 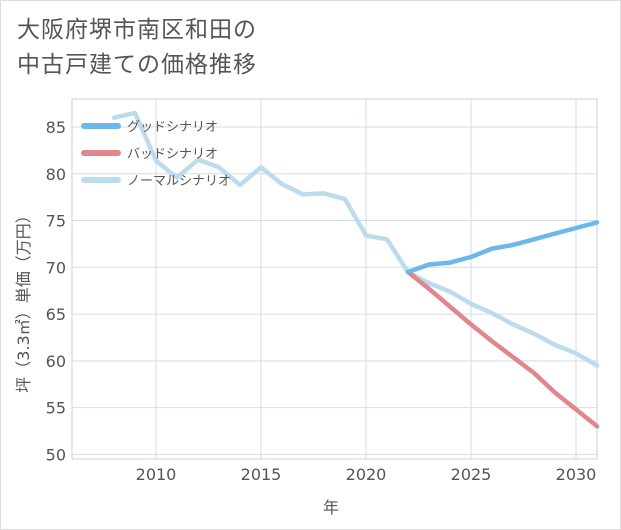 I want to click on x-axis-label: 年, so click(x=331, y=507).